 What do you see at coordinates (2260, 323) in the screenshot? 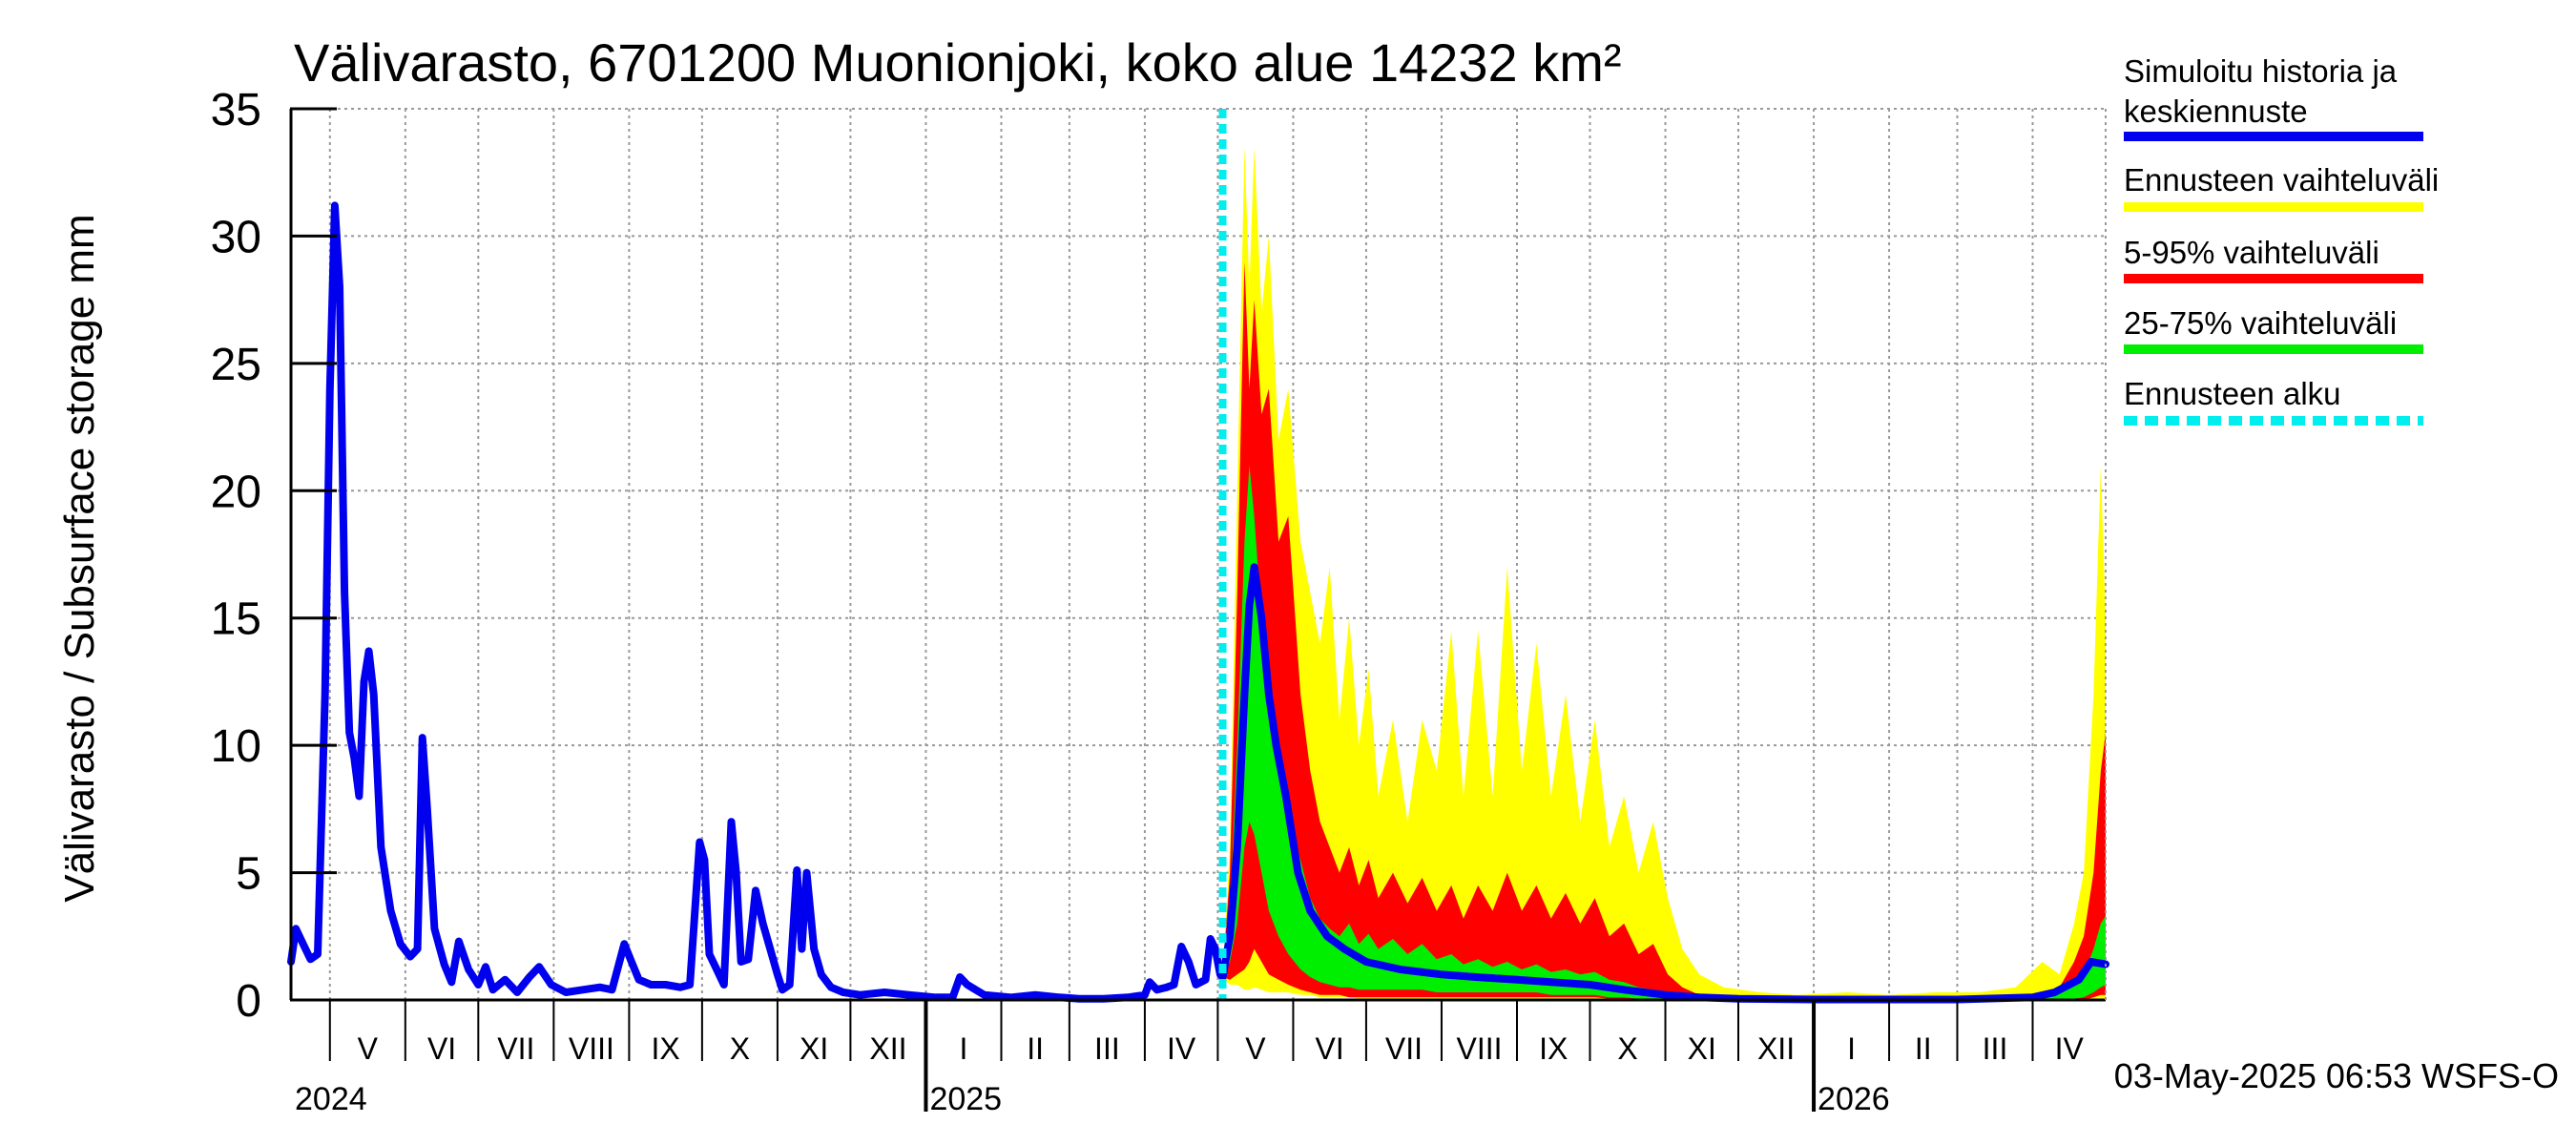
I see `legend-label: 25-75% vaihteluväli` at bounding box center [2260, 323].